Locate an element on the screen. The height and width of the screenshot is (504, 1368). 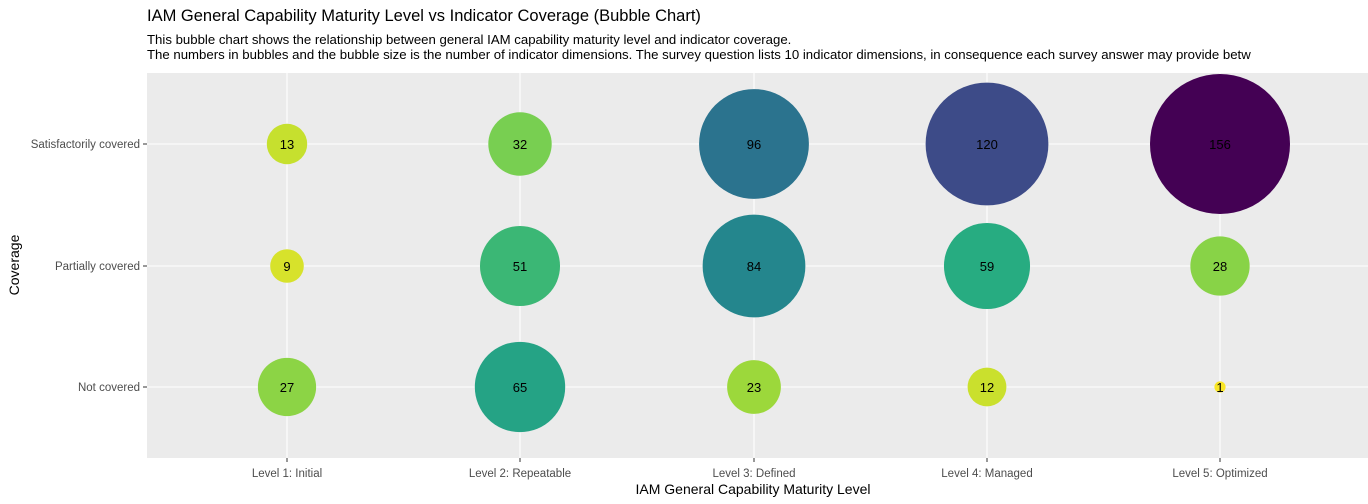
y-tick-label: Partially covered is located at coordinates (97, 267).